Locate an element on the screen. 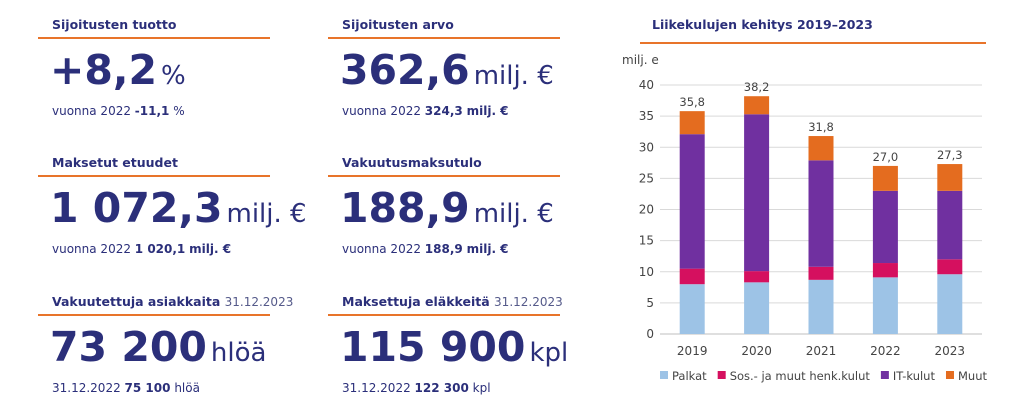  kpi-value: 188,9 milj. € is located at coordinates (444, 212).